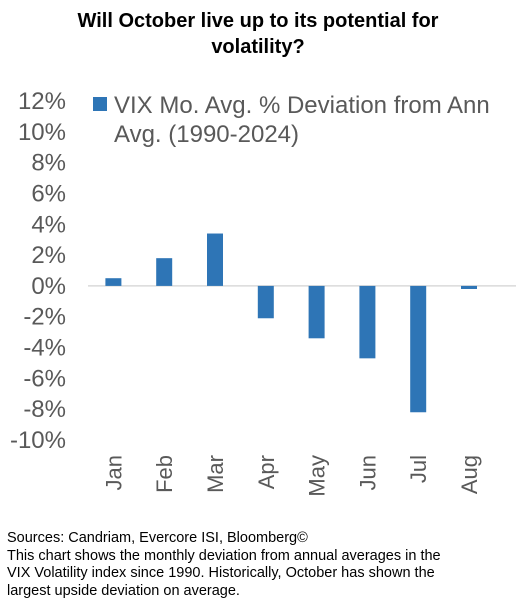 The height and width of the screenshot is (605, 516). Describe the element at coordinates (317, 476) in the screenshot. I see `x-tick-label: May` at that location.